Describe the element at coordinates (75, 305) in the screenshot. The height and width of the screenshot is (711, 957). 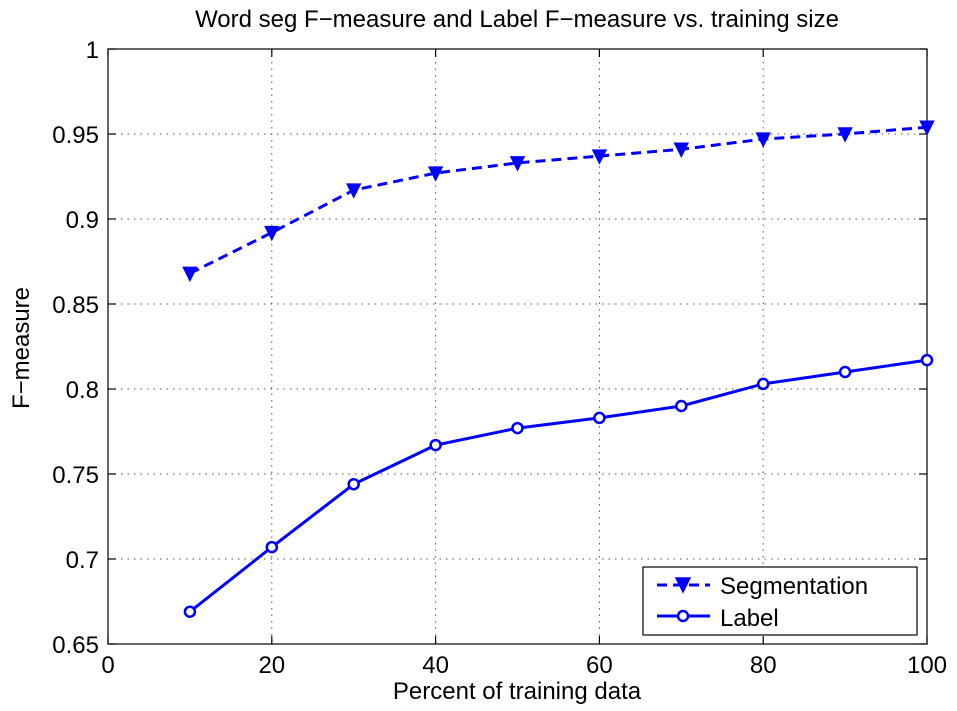
I see `y-tick-label: 0.85` at that location.